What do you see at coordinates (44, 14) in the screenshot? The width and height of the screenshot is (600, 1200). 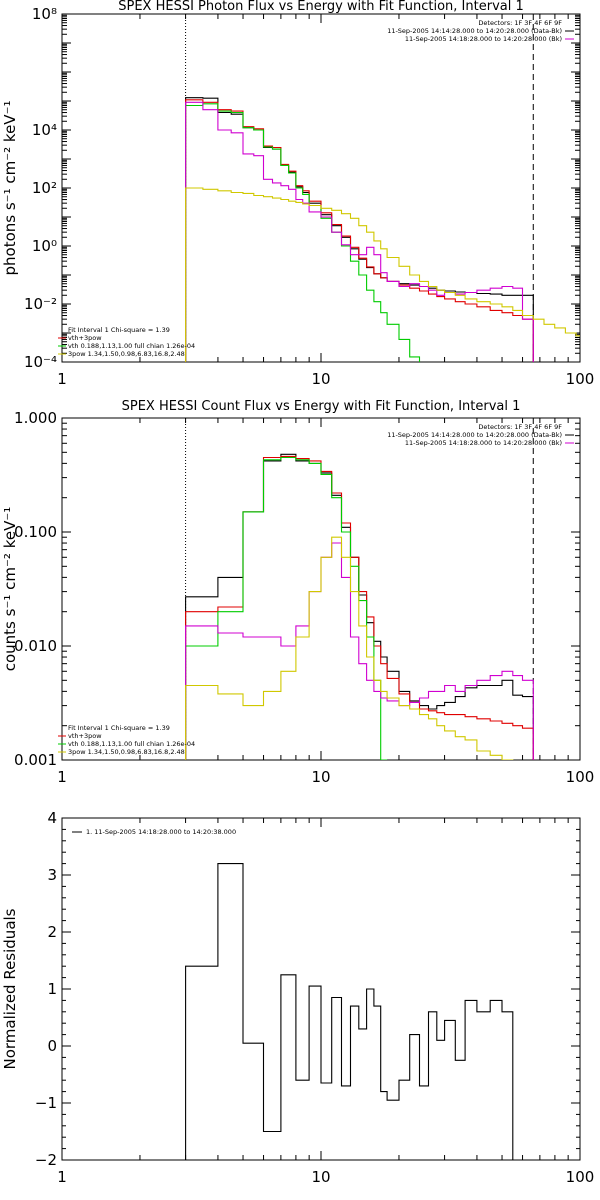 I see `y-tick-label: 10⁸` at bounding box center [44, 14].